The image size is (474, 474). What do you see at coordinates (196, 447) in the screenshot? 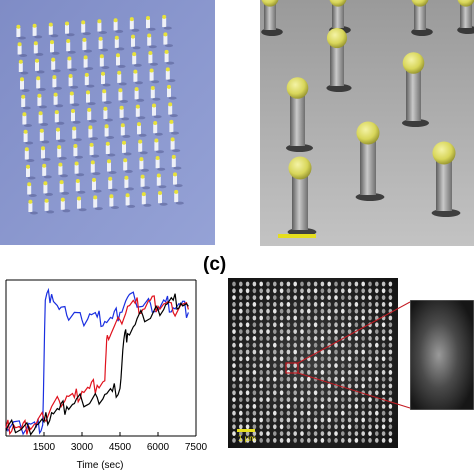
I see `x-tick-label: 7500` at bounding box center [196, 447].